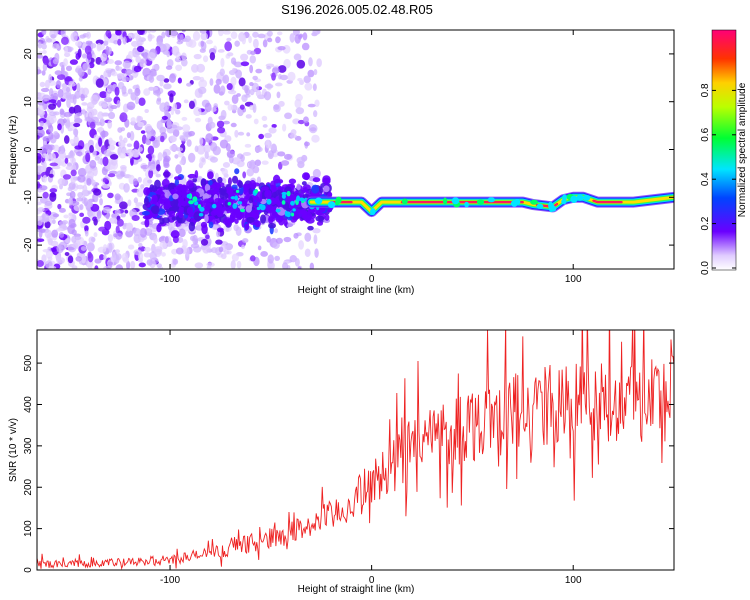 The height and width of the screenshot is (600, 750). I want to click on colorbar-label: Normalized spectral amplitude, so click(742, 149).